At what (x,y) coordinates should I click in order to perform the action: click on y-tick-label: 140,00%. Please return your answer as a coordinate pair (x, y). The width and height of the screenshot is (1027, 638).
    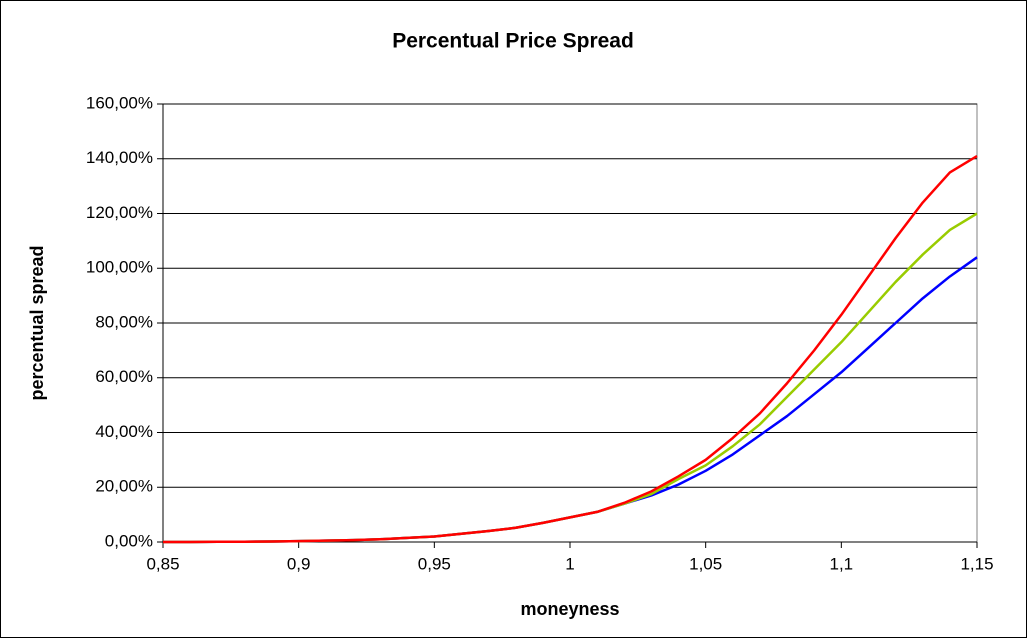
    Looking at the image, I should click on (119, 157).